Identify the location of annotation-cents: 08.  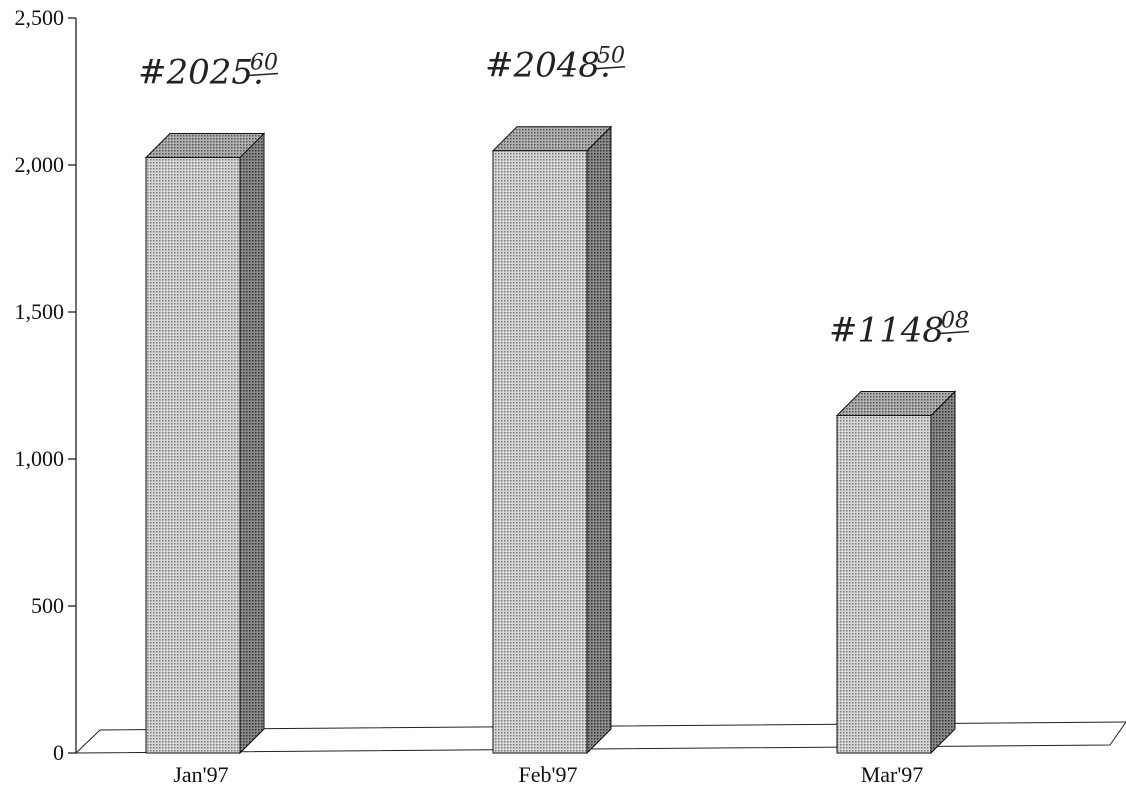
(955, 320).